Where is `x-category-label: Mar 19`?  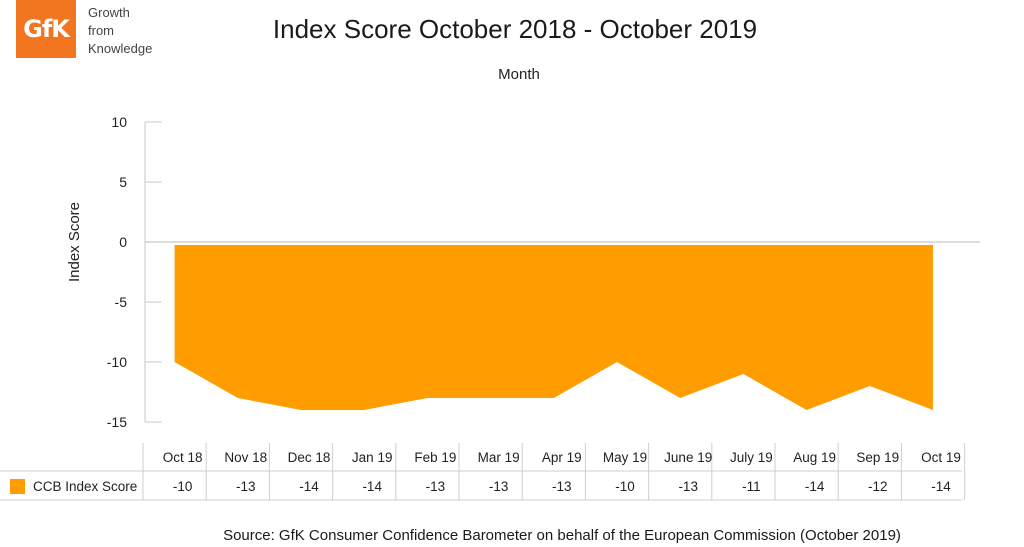 x-category-label: Mar 19 is located at coordinates (499, 457).